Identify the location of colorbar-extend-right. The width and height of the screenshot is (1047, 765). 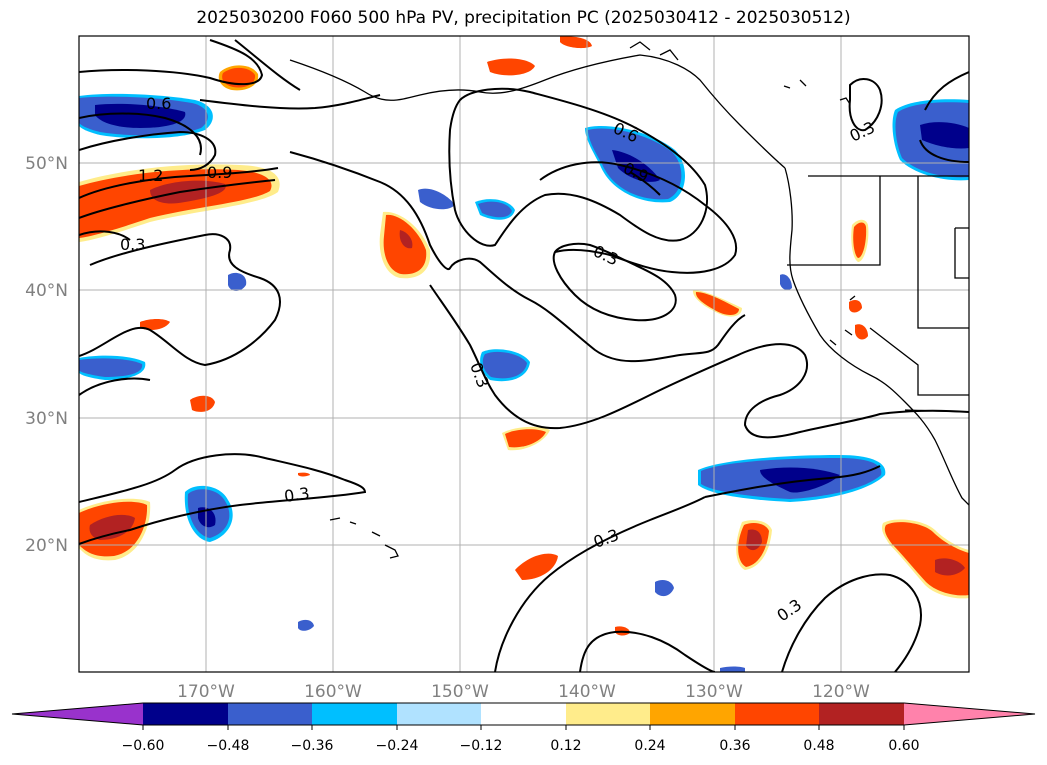
(969, 714).